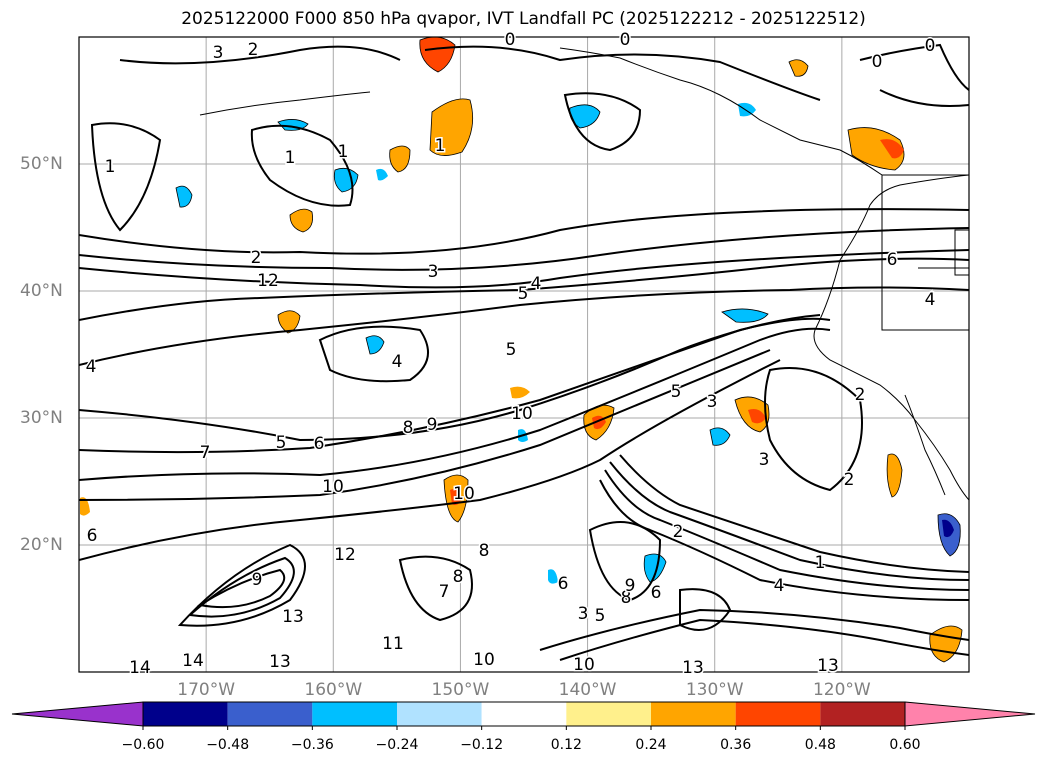  I want to click on lat-label: 40°N, so click(41, 291).